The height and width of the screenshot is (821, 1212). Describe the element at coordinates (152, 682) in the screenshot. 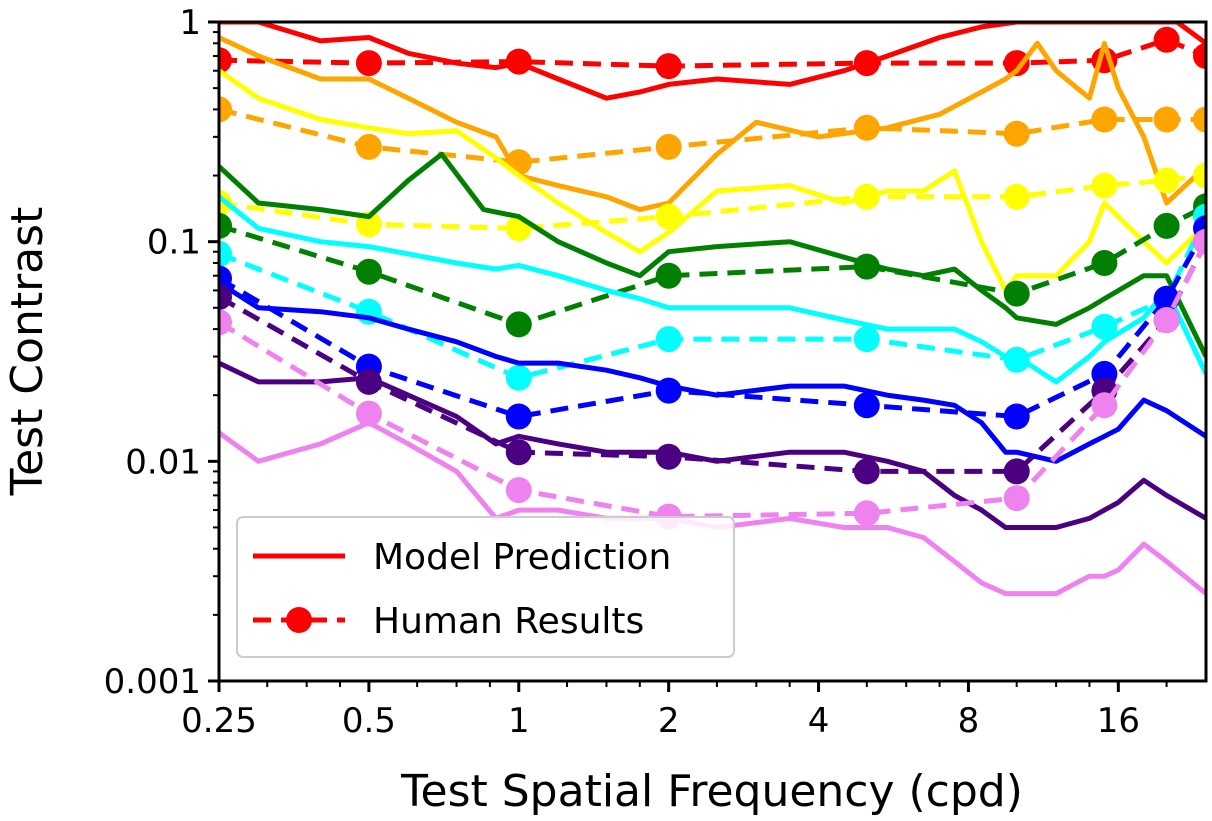

I see `y-tick-label: 0.001` at that location.